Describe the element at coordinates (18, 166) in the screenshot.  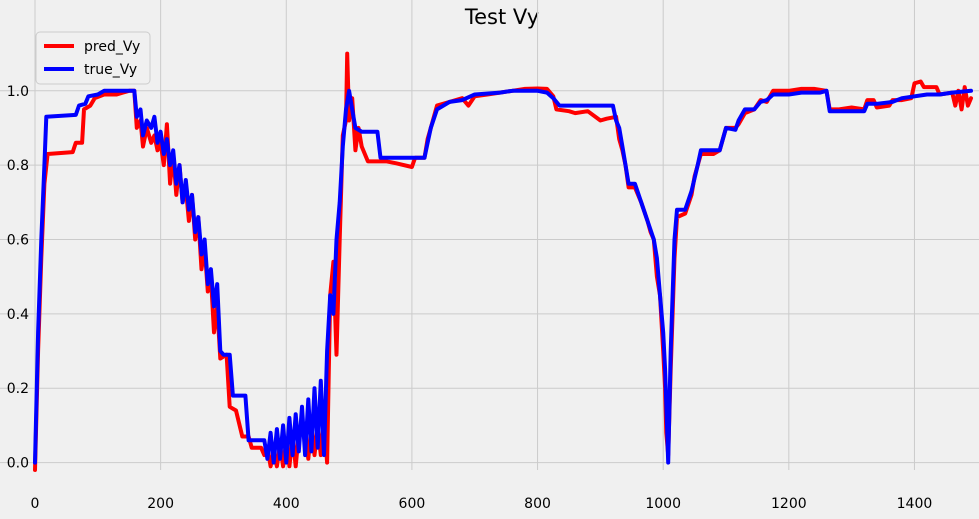
I see `y-tick-label: 0.8` at that location.